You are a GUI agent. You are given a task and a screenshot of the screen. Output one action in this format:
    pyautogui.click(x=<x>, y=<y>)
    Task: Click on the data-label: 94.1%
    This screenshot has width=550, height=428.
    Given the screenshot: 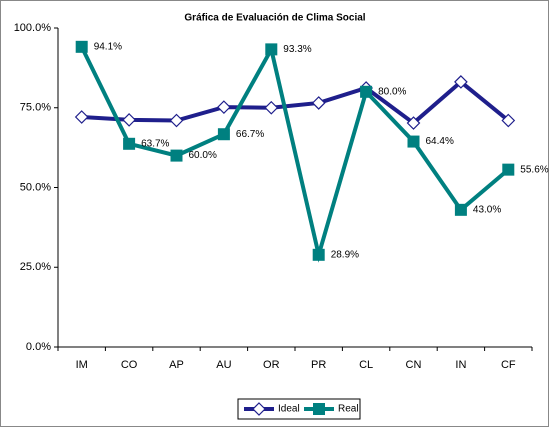 What is the action you would take?
    pyautogui.click(x=108, y=46)
    